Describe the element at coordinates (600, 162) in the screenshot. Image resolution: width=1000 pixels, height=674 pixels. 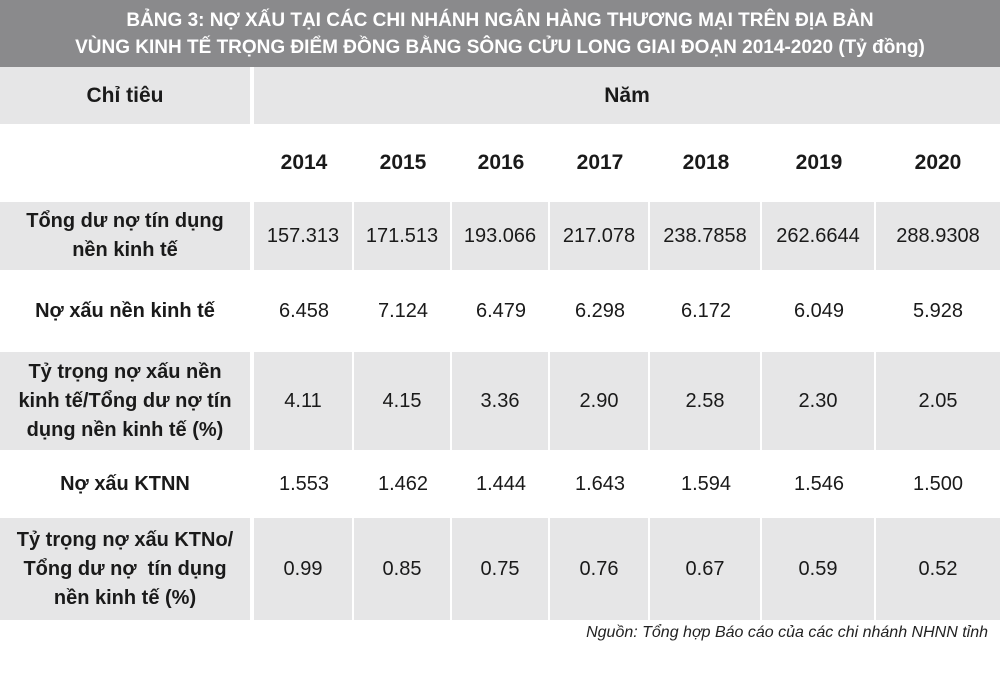
I see `year-header: 2017` at that location.